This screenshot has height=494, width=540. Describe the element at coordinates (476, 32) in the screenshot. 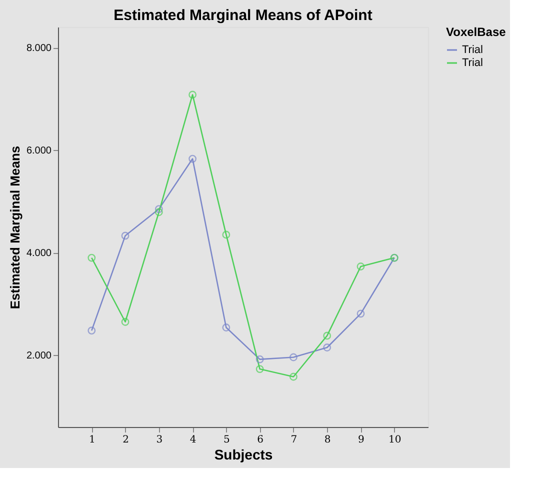

I see `legend-title: VoxelBase` at that location.